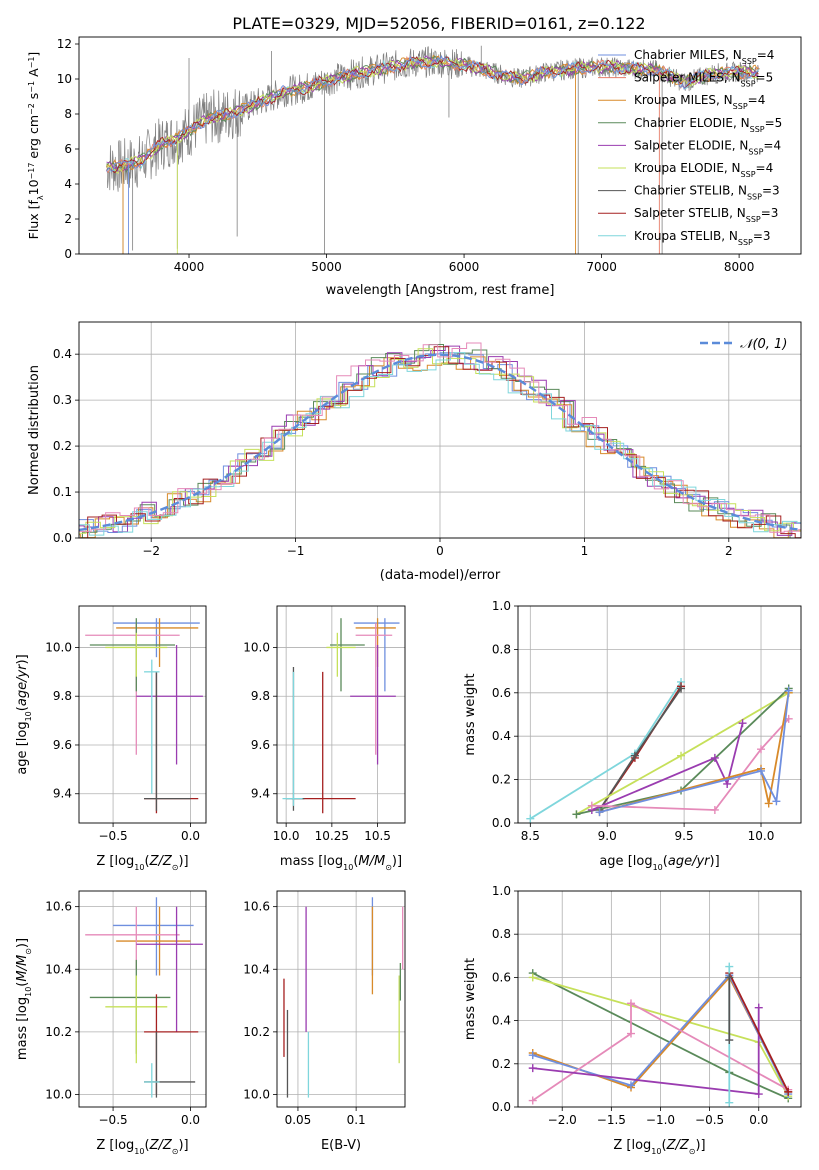 The image size is (819, 1170). Describe the element at coordinates (660, 1034) in the screenshot. I see `plot-area-weight_vs_Z` at that location.